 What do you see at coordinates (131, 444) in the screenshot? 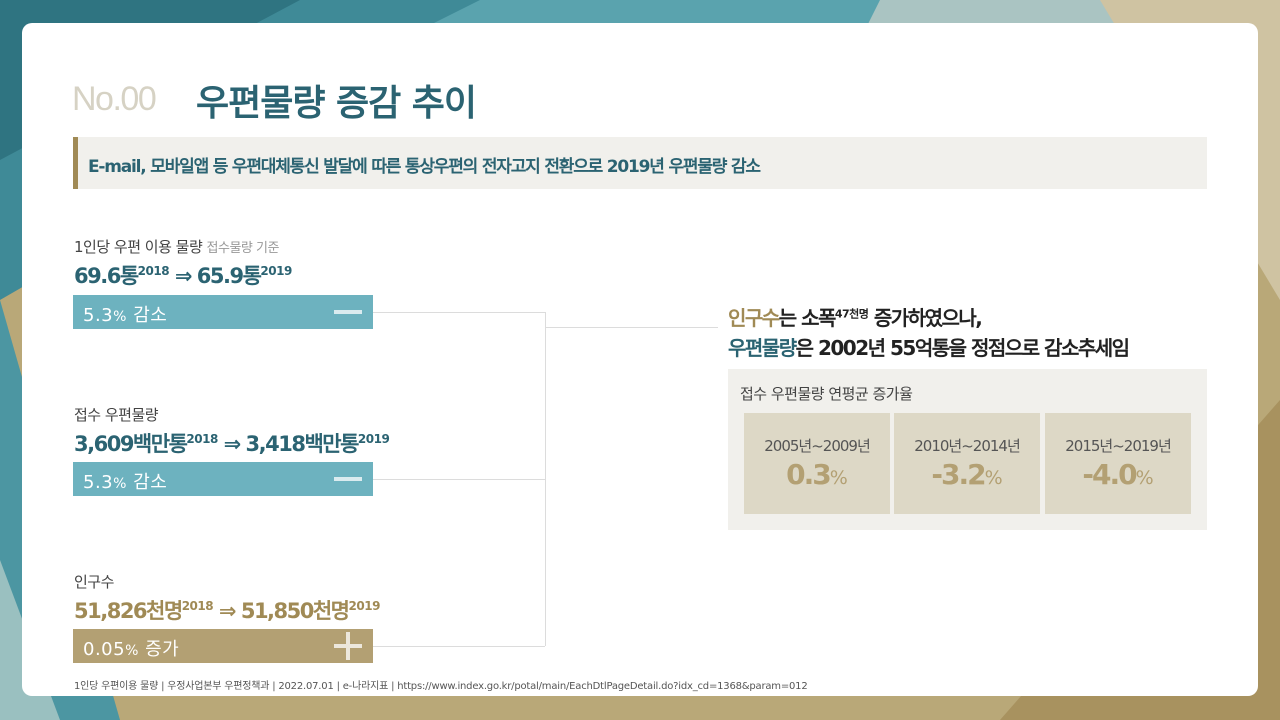
I see `from-value: 3,609백만통` at bounding box center [131, 444].